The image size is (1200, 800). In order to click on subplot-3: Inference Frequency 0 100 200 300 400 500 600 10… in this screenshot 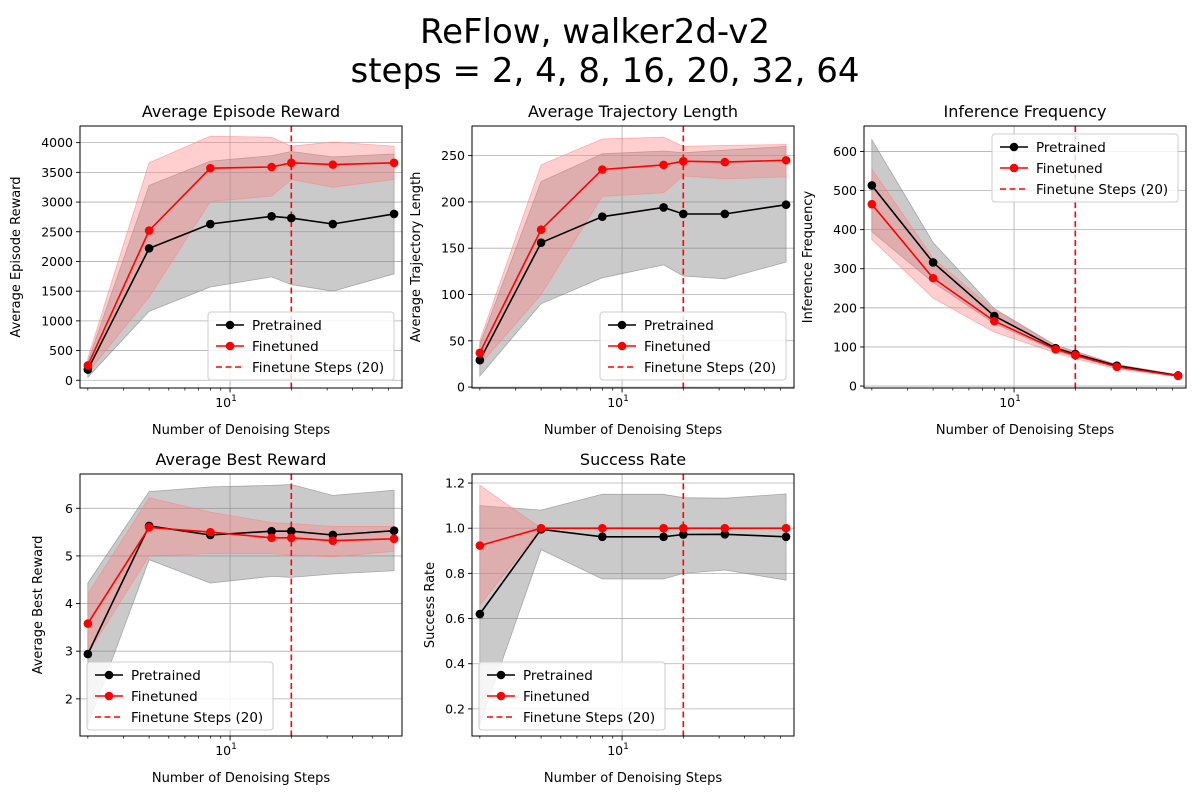, I will do `click(994, 270)`.